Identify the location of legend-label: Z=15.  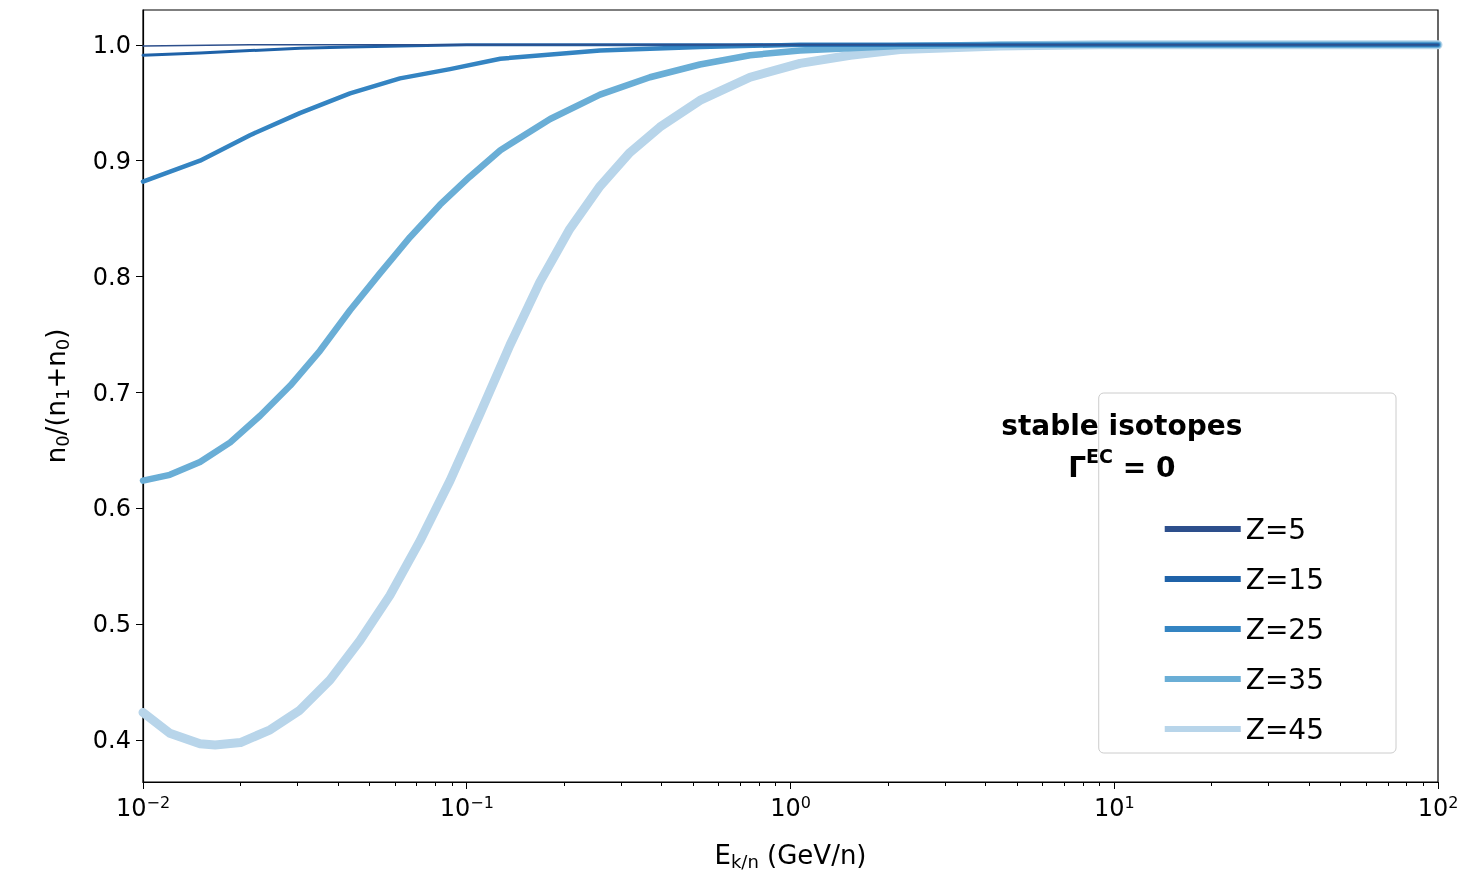
(1285, 579).